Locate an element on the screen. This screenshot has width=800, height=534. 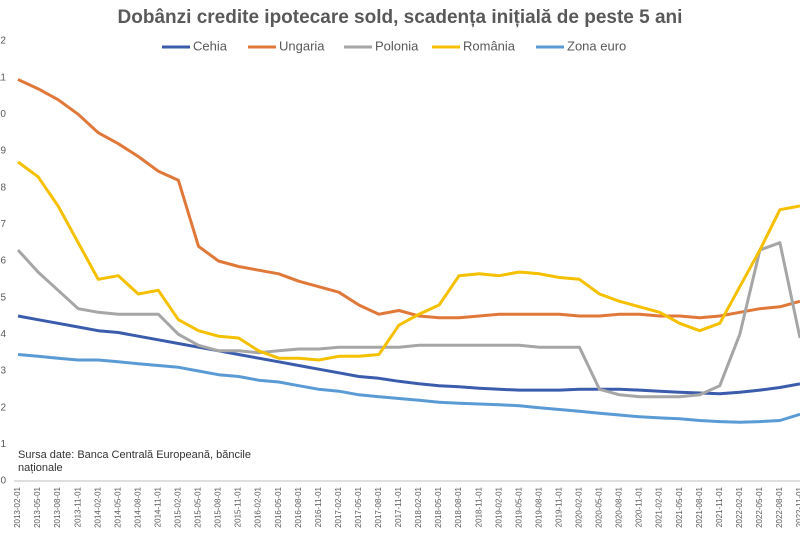
x-tick-label: 2020-02-01 is located at coordinates (579, 506).